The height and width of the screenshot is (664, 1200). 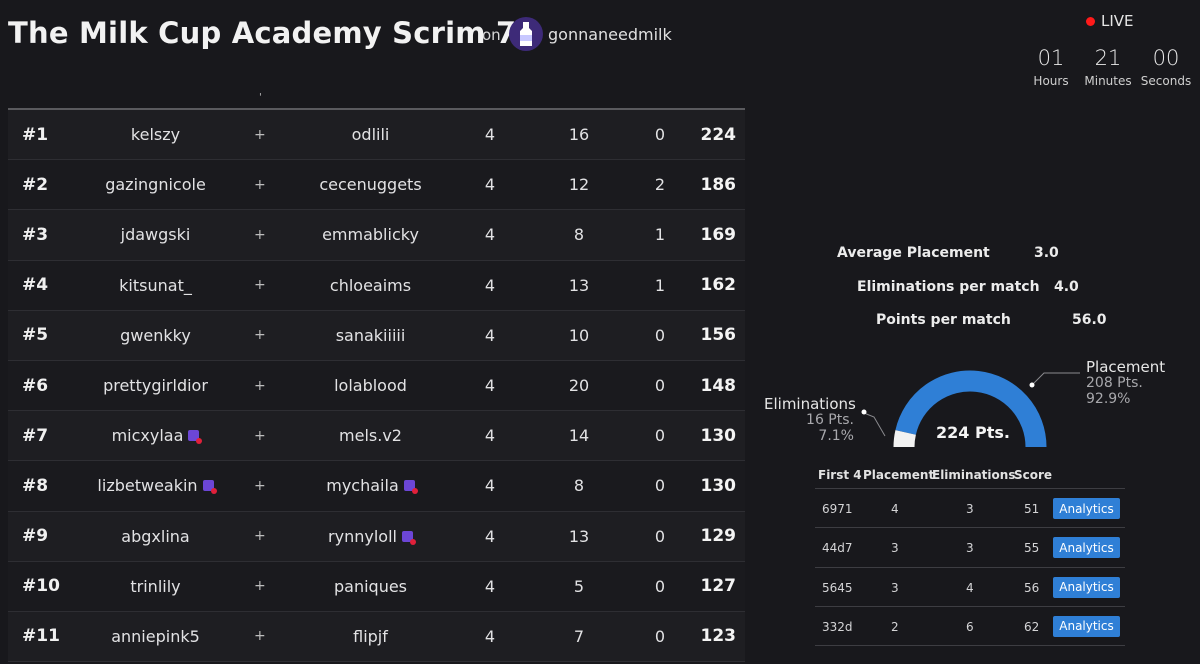 I want to click on player-two-name: rynnyloll, so click(x=362, y=536).